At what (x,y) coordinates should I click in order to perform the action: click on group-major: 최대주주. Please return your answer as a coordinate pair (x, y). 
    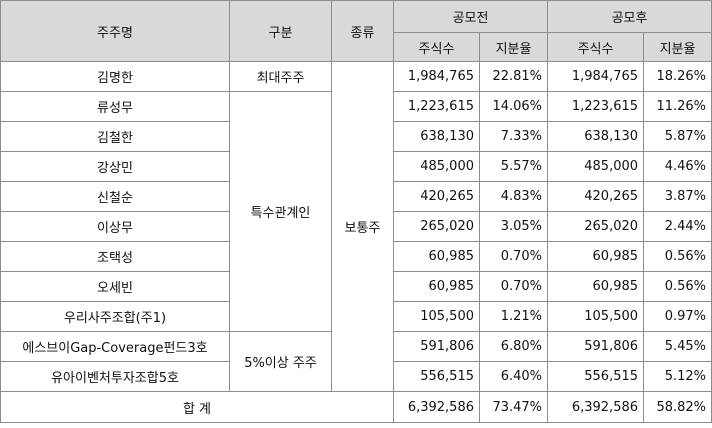
    Looking at the image, I should click on (280, 76).